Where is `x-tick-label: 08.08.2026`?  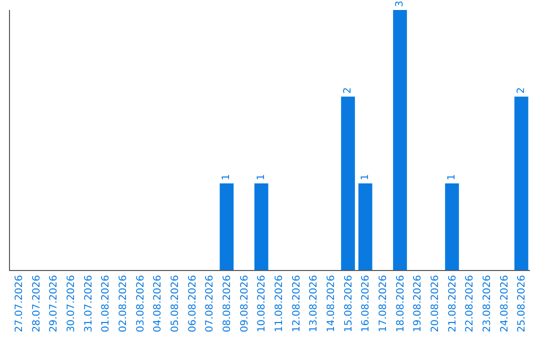 x-tick-label: 08.08.2026 is located at coordinates (227, 303).